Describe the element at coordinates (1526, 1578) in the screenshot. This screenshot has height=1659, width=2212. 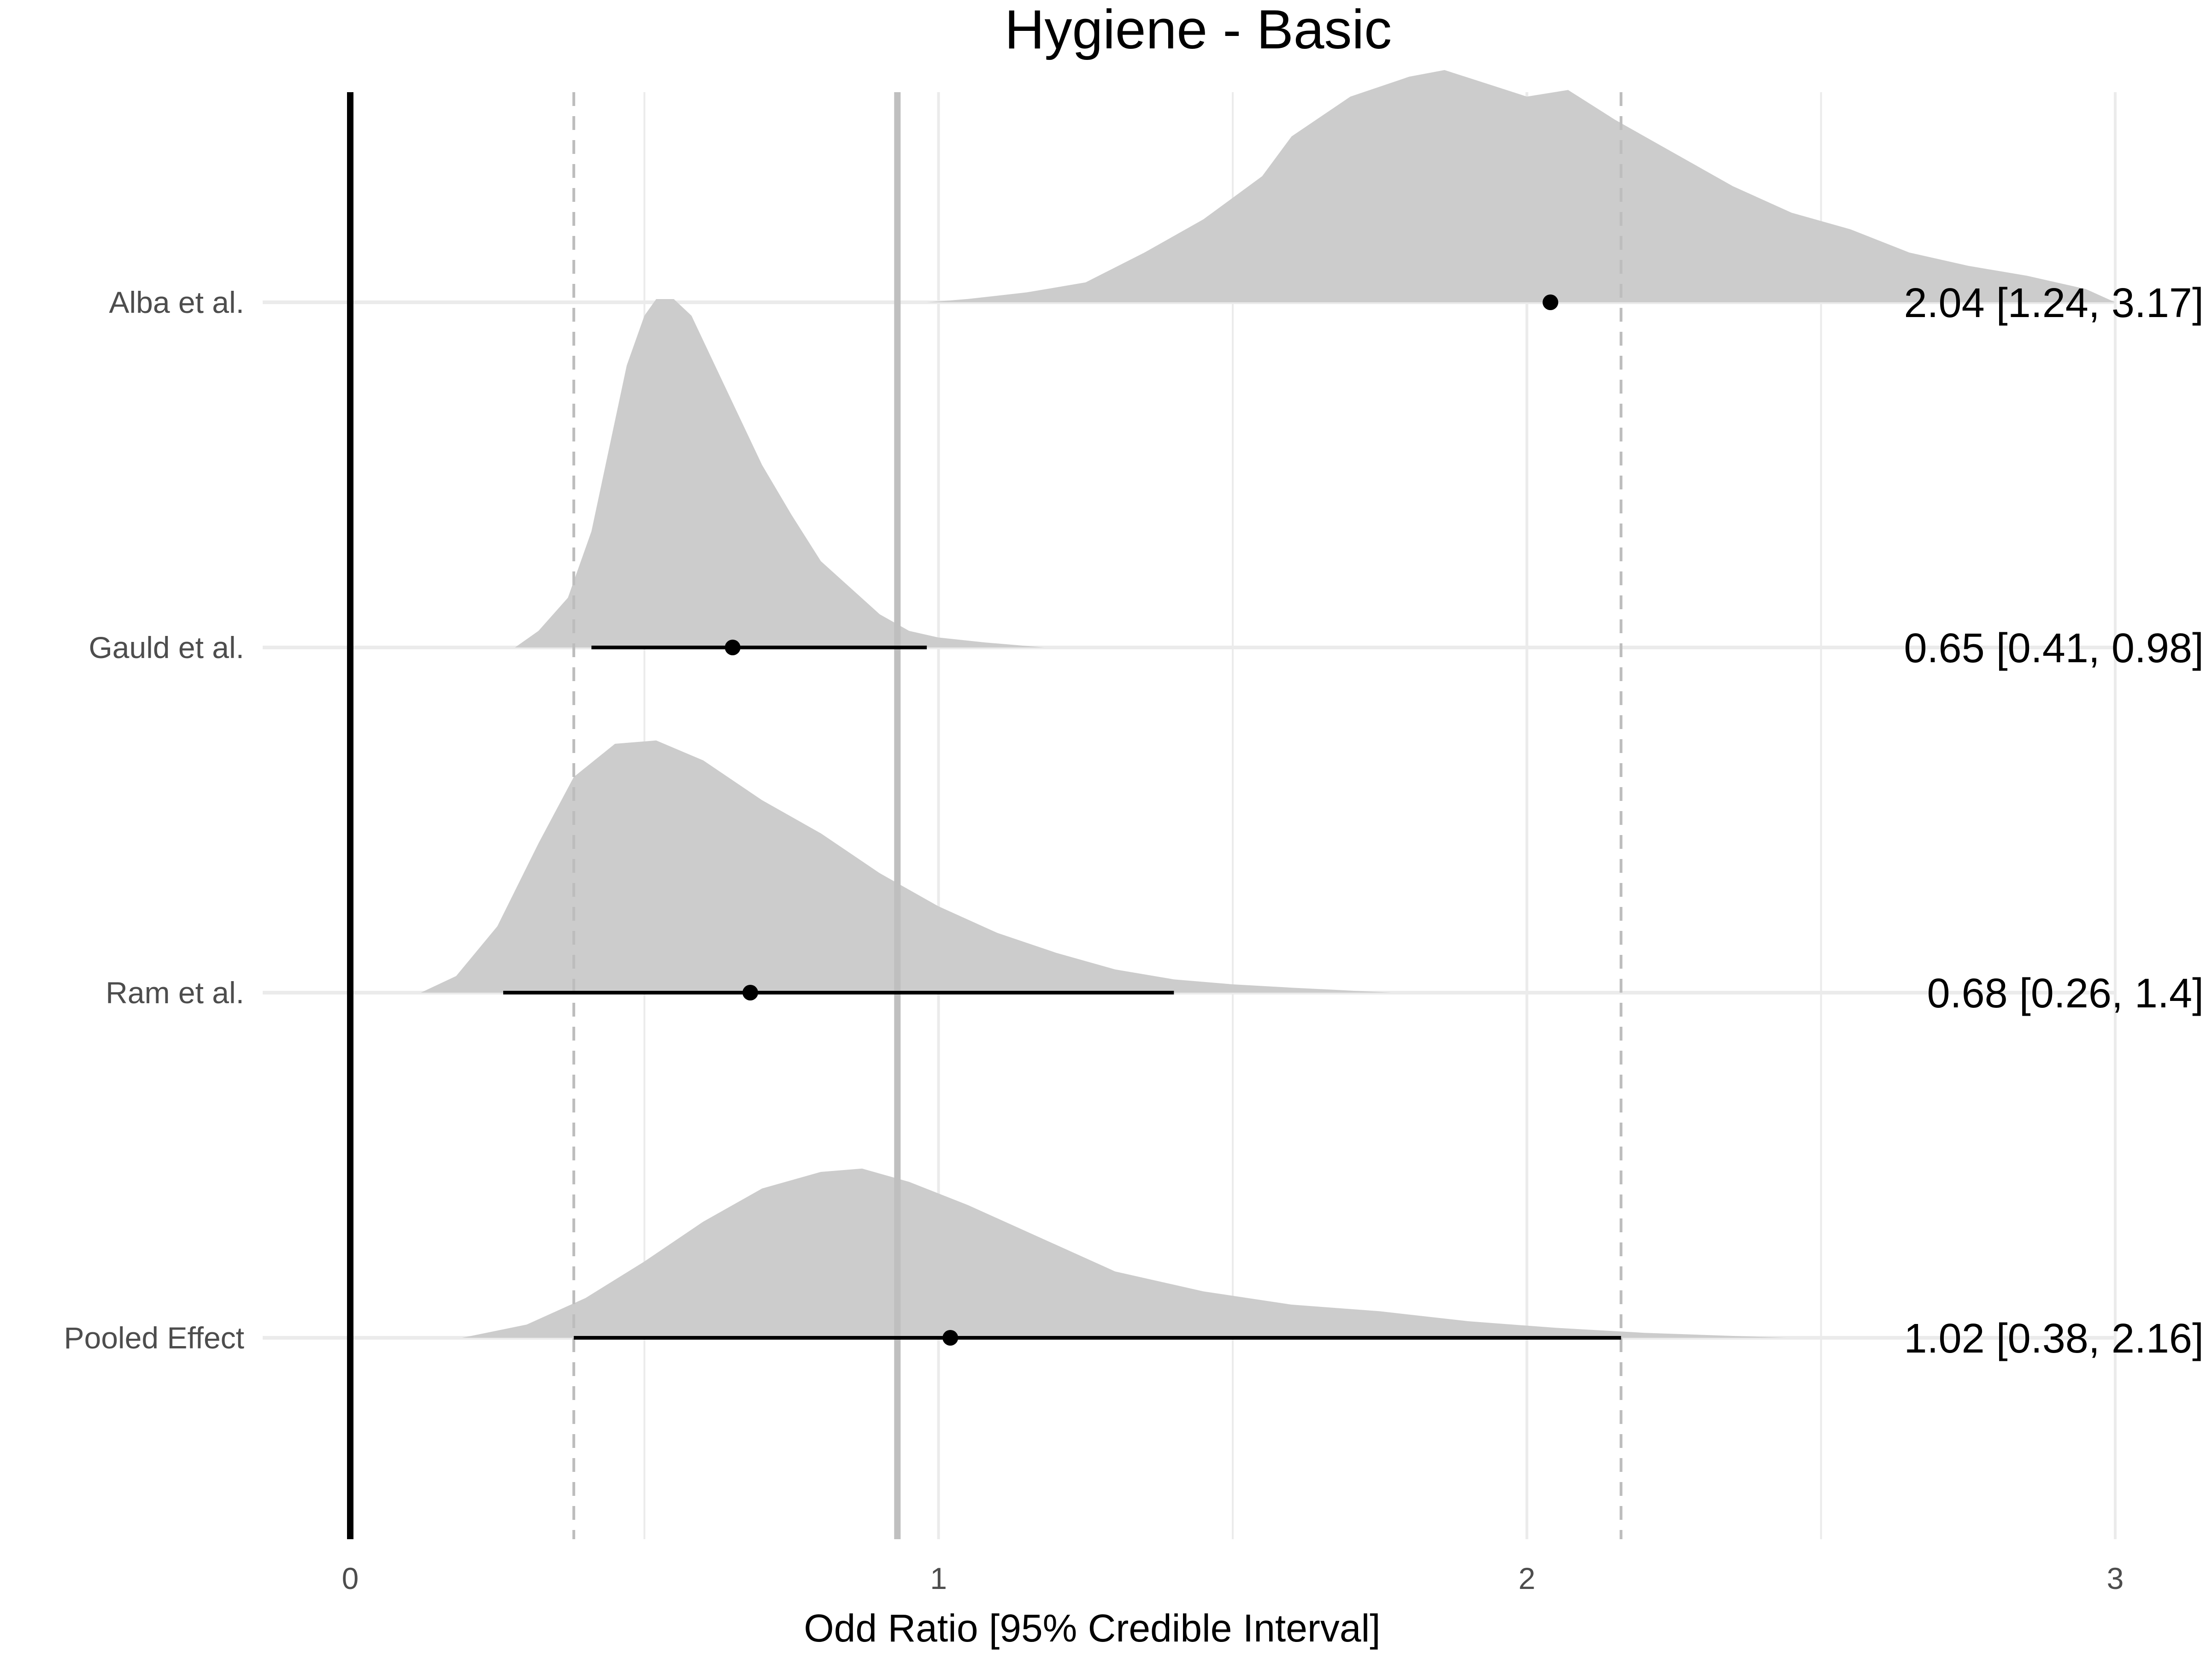
I see `x-tick-label: 2` at that location.